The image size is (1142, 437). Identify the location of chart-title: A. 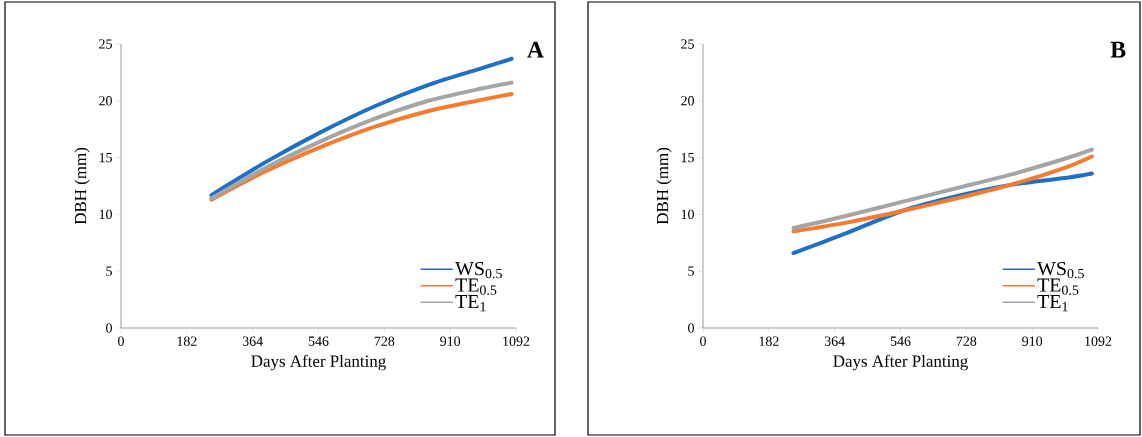
(535, 49).